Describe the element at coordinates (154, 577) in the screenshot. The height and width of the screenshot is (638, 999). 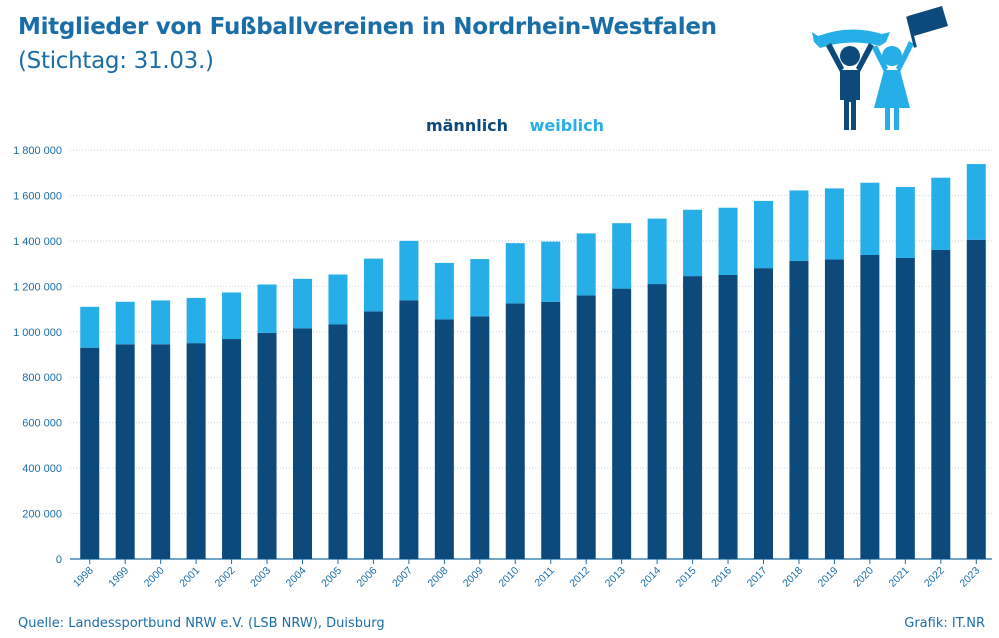
I see `x-tick-label: 2000` at that location.